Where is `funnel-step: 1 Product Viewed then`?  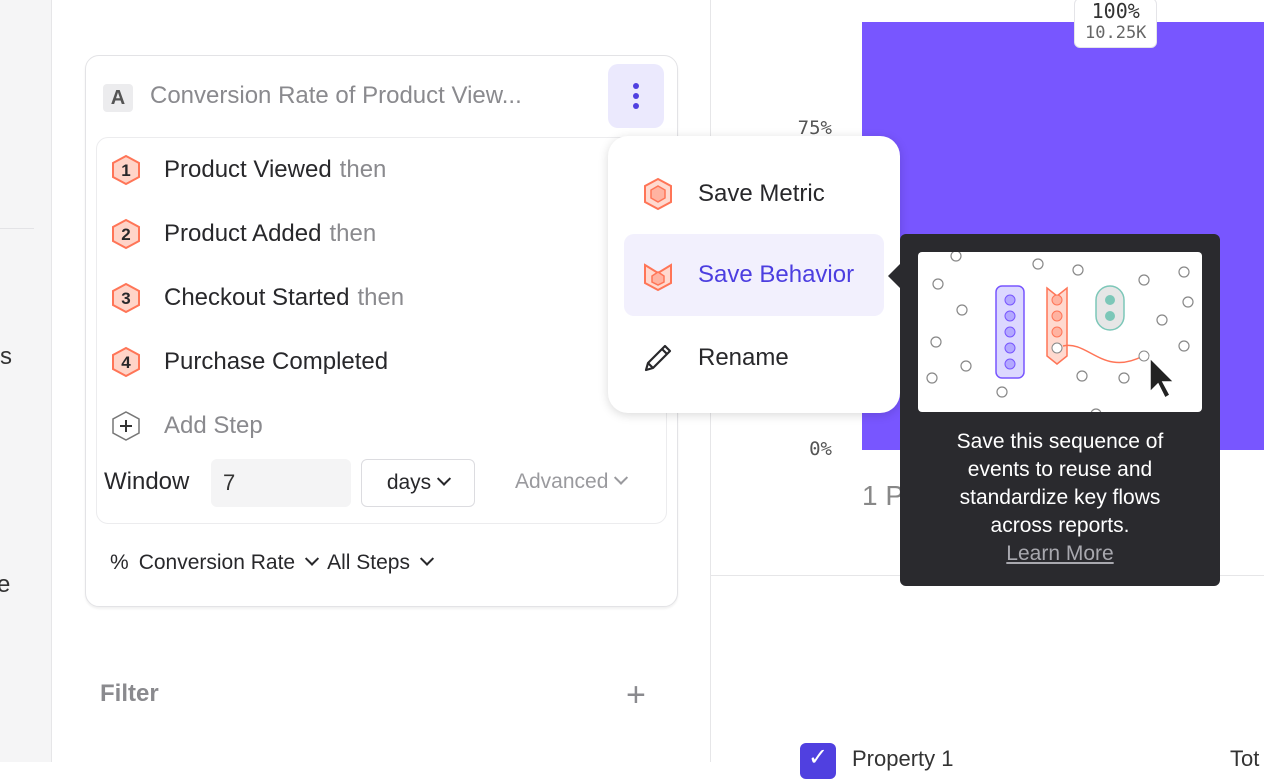 funnel-step: 1 Product Viewed then is located at coordinates (248, 170).